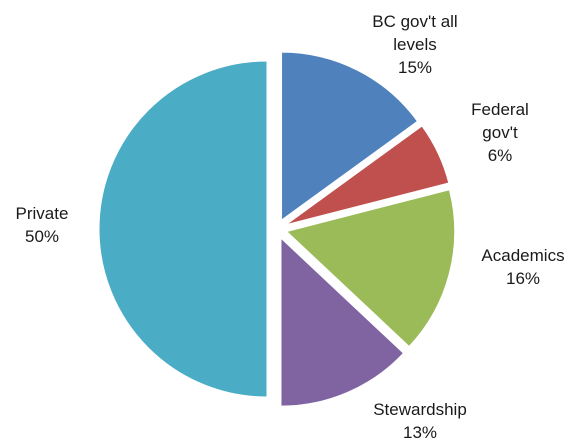  I want to click on label-bc-govt: BC gov't all levels 15%, so click(415, 44).